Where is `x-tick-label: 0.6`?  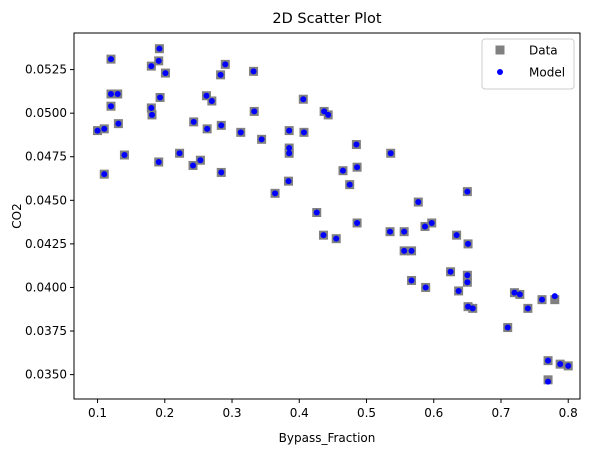 x-tick-label: 0.6 is located at coordinates (433, 413).